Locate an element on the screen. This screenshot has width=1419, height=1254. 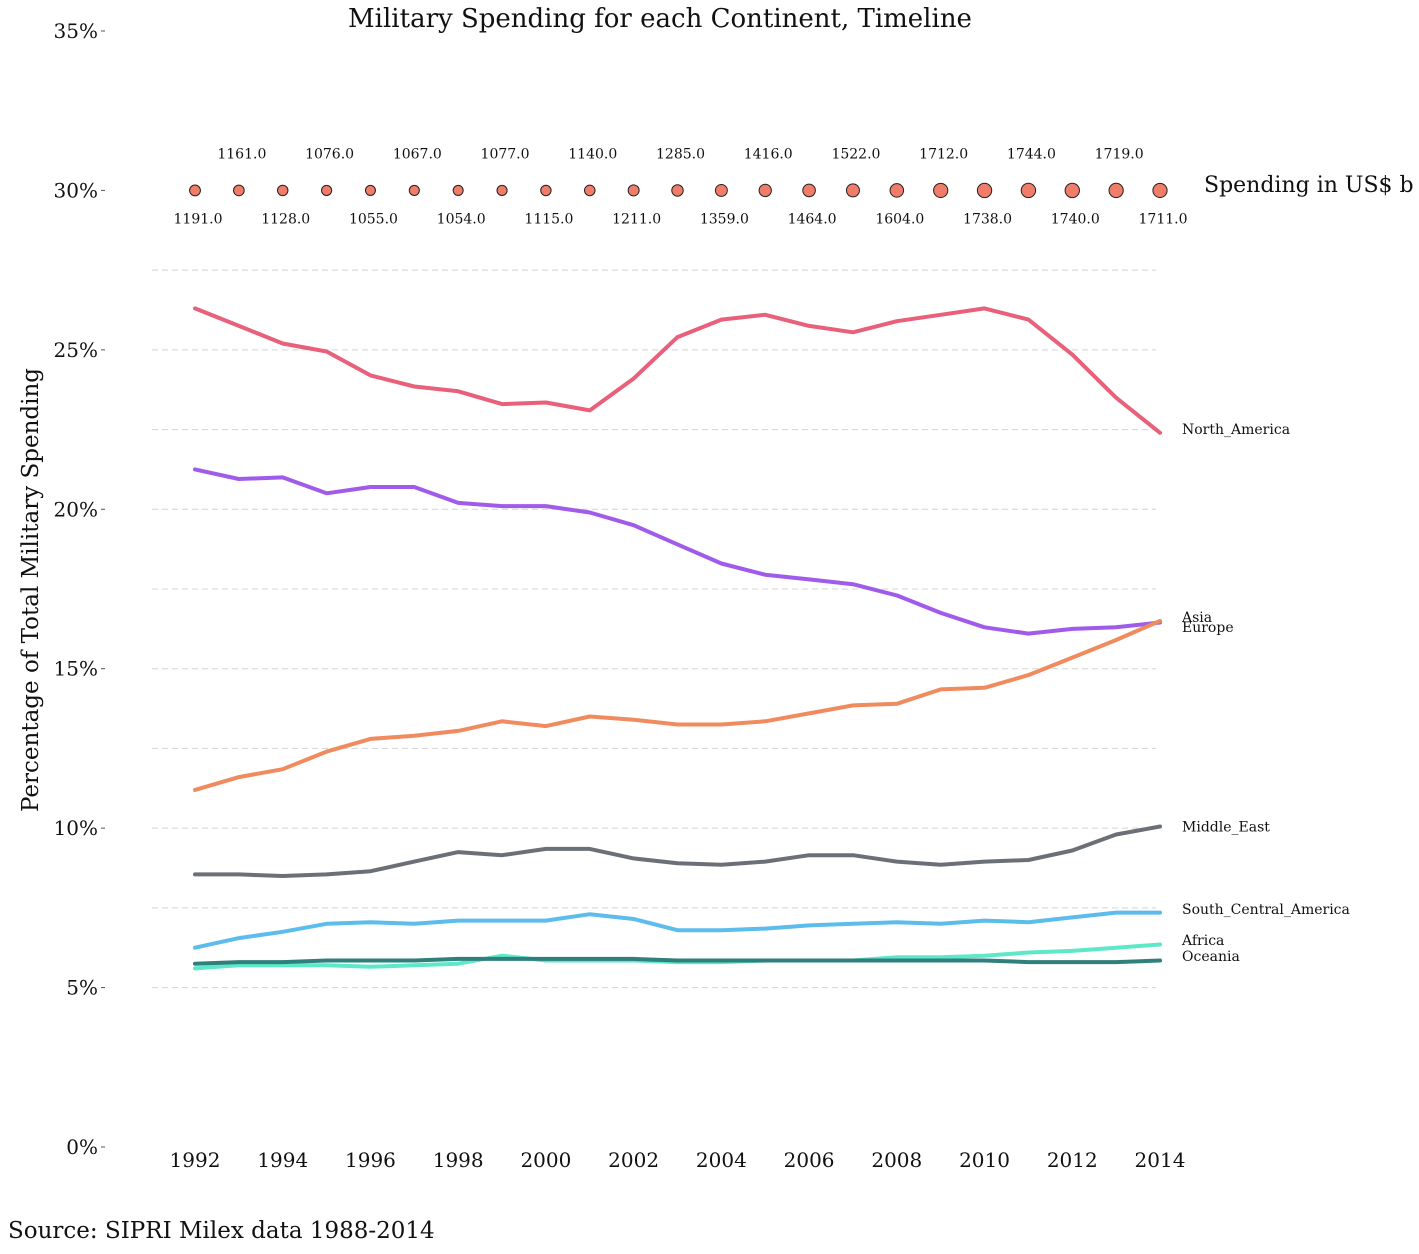
bubble-value-label: 1055.0 is located at coordinates (373, 219).